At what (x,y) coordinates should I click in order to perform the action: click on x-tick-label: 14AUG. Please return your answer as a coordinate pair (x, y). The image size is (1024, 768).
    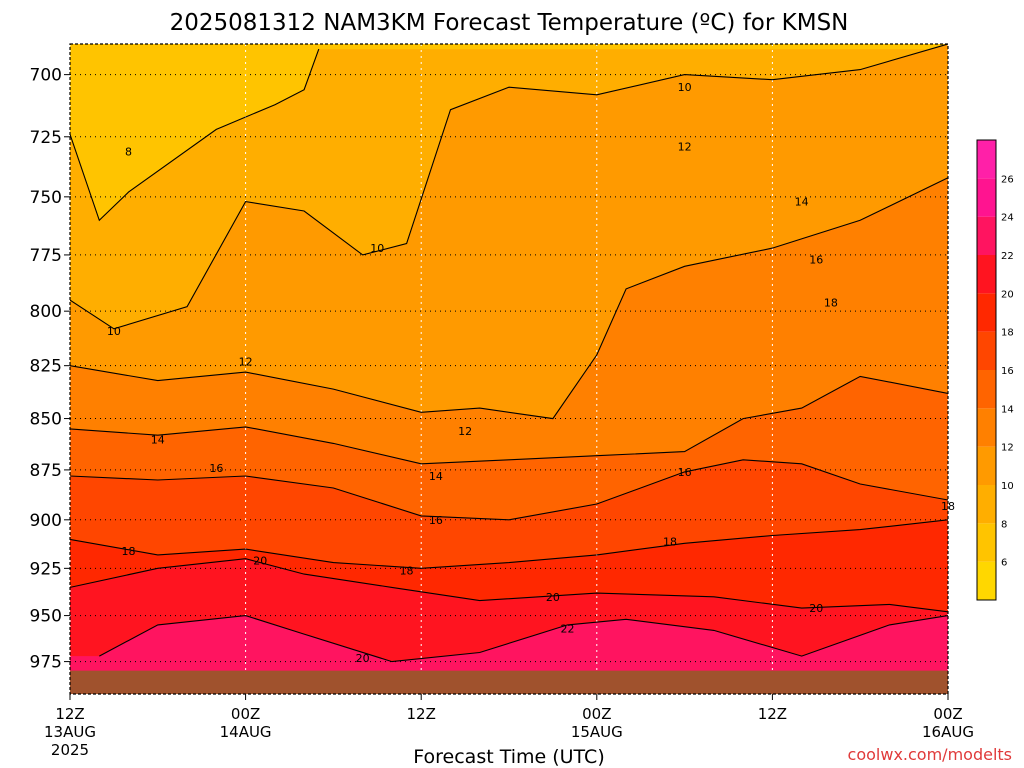
    Looking at the image, I should click on (246, 732).